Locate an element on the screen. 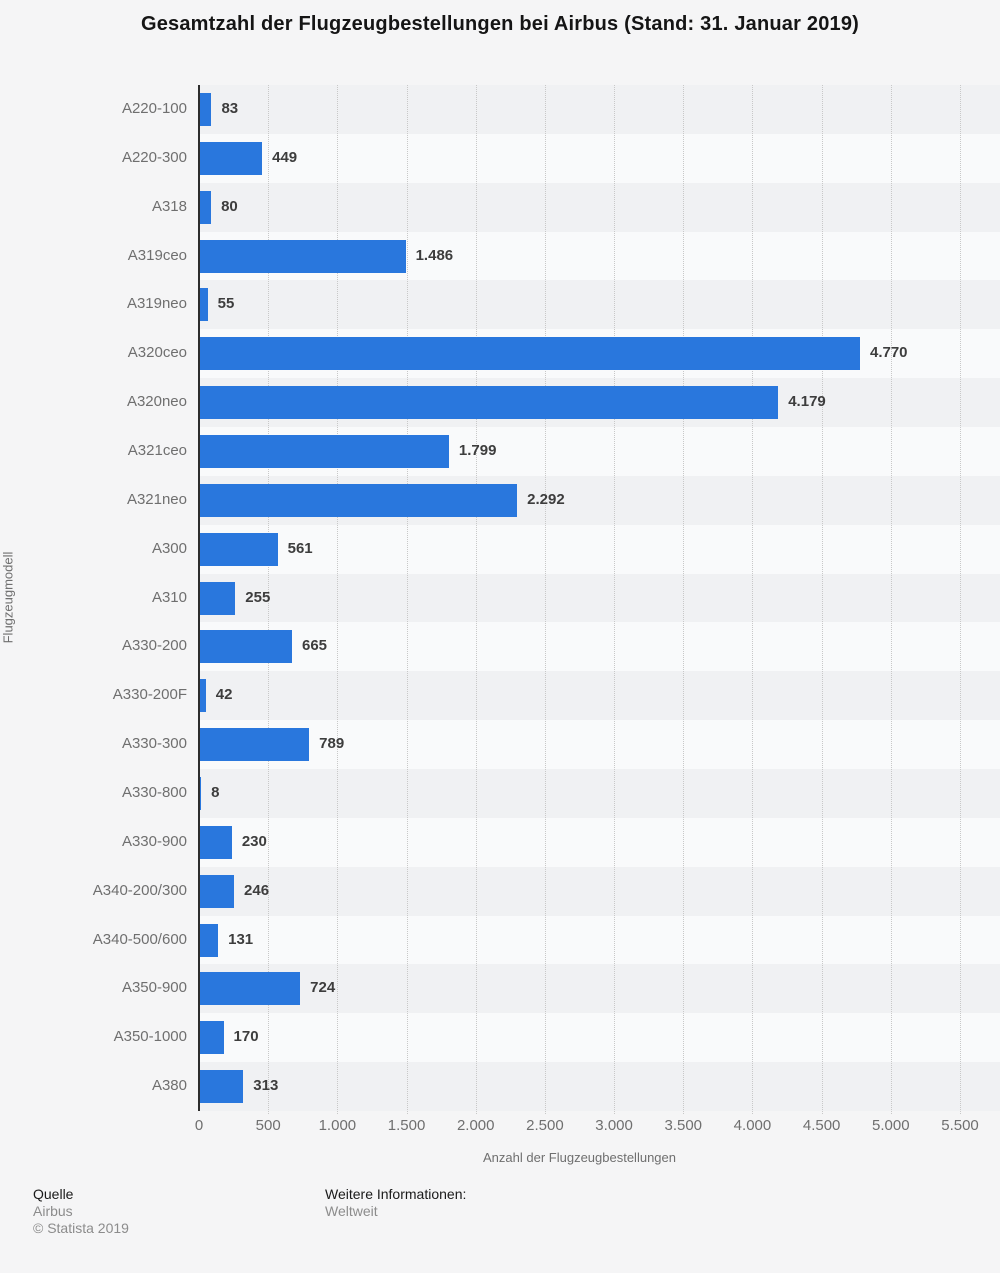 The image size is (1000, 1273). category-label: A321neo is located at coordinates (156, 499).